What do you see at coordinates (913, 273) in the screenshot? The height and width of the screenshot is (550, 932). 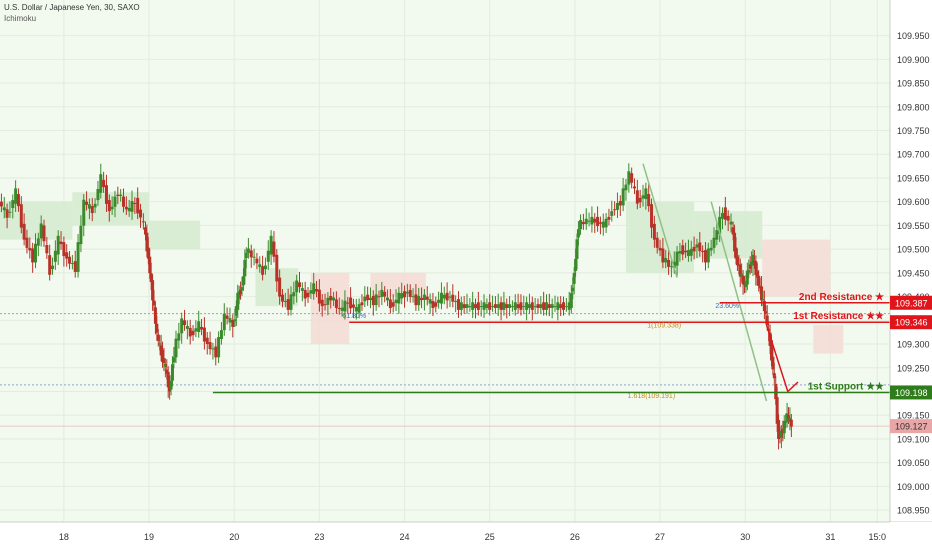 I see `y-tick-label-10: 109.450` at bounding box center [913, 273].